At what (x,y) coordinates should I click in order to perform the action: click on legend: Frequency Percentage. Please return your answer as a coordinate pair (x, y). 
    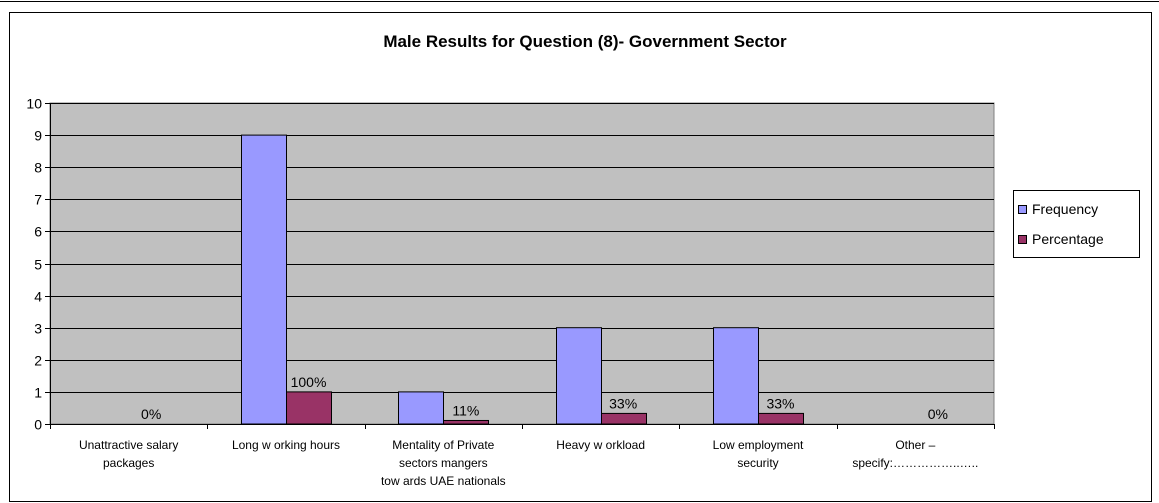
    Looking at the image, I should click on (1077, 224).